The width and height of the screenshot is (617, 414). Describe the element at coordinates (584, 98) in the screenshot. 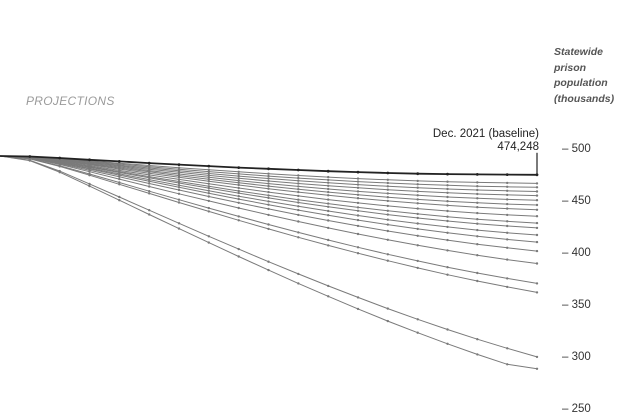

I see `y-axis-label-line: (thousands)` at that location.